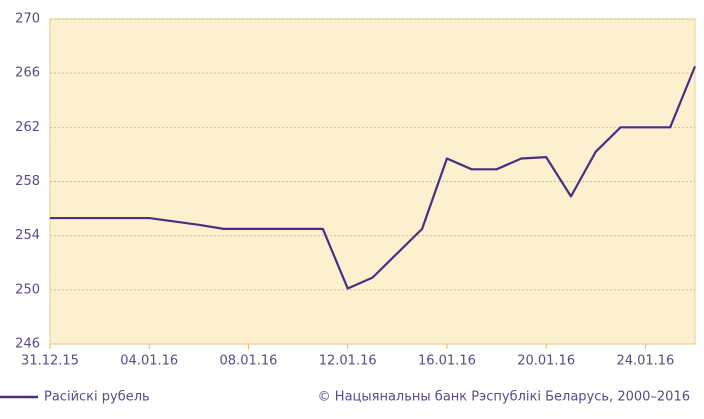 Image resolution: width=704 pixels, height=419 pixels. I want to click on x-tick-label: 08.01.16, so click(249, 361).